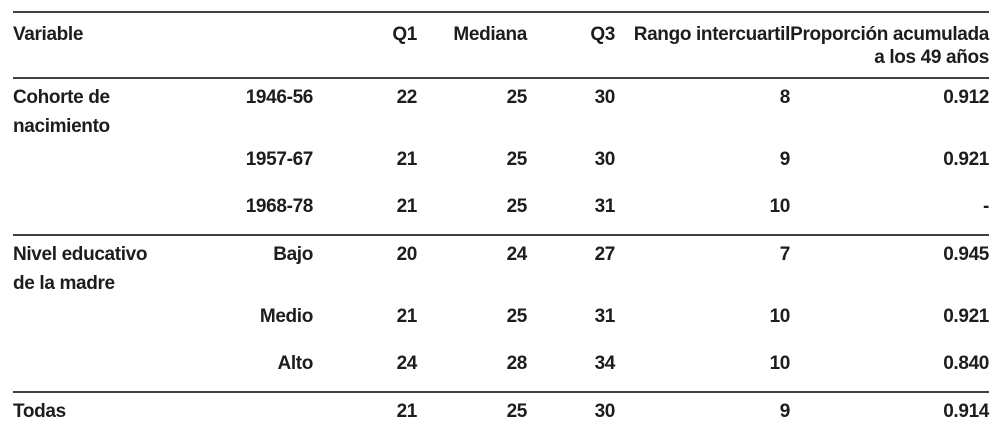  What do you see at coordinates (966, 363) in the screenshot?
I see `proporcion-cell: 0.840` at bounding box center [966, 363].